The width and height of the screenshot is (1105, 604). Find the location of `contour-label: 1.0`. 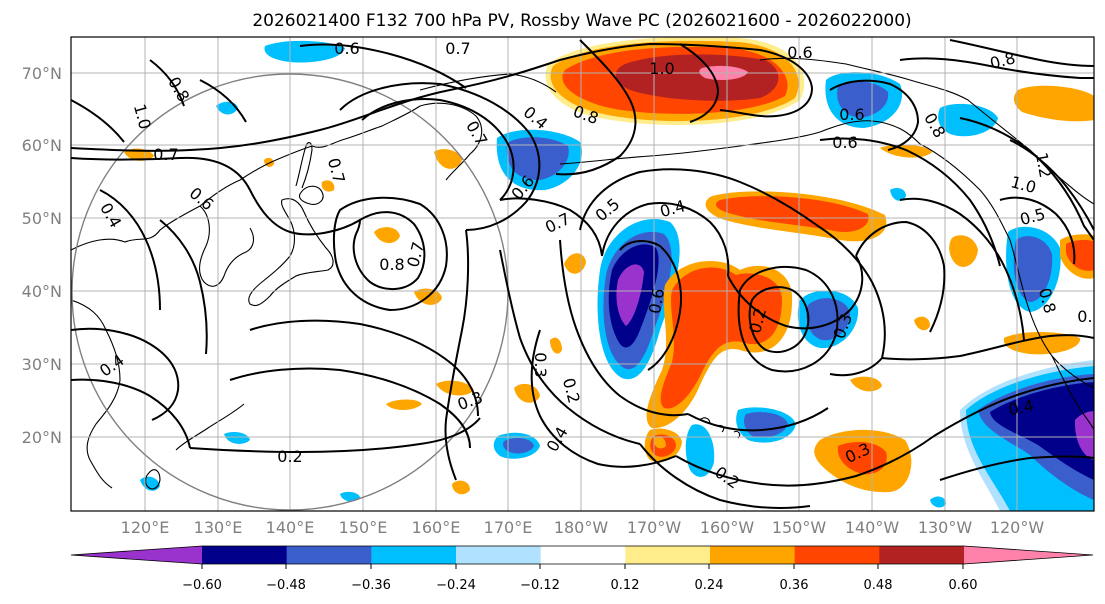

contour-label: 1.0 is located at coordinates (661, 68).